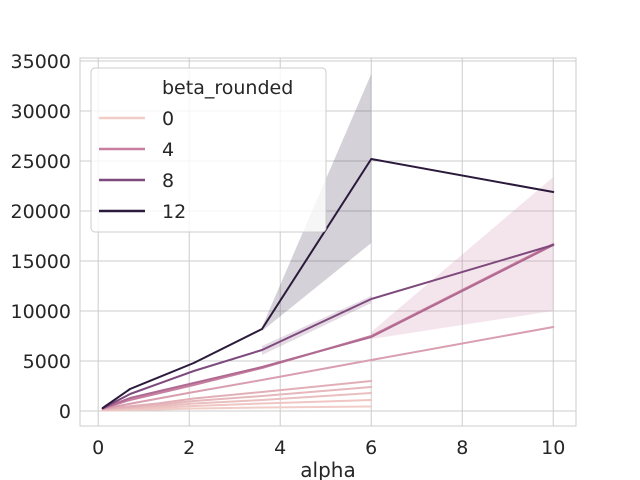  What do you see at coordinates (189, 448) in the screenshot?
I see `x-tick-label: 2` at bounding box center [189, 448].